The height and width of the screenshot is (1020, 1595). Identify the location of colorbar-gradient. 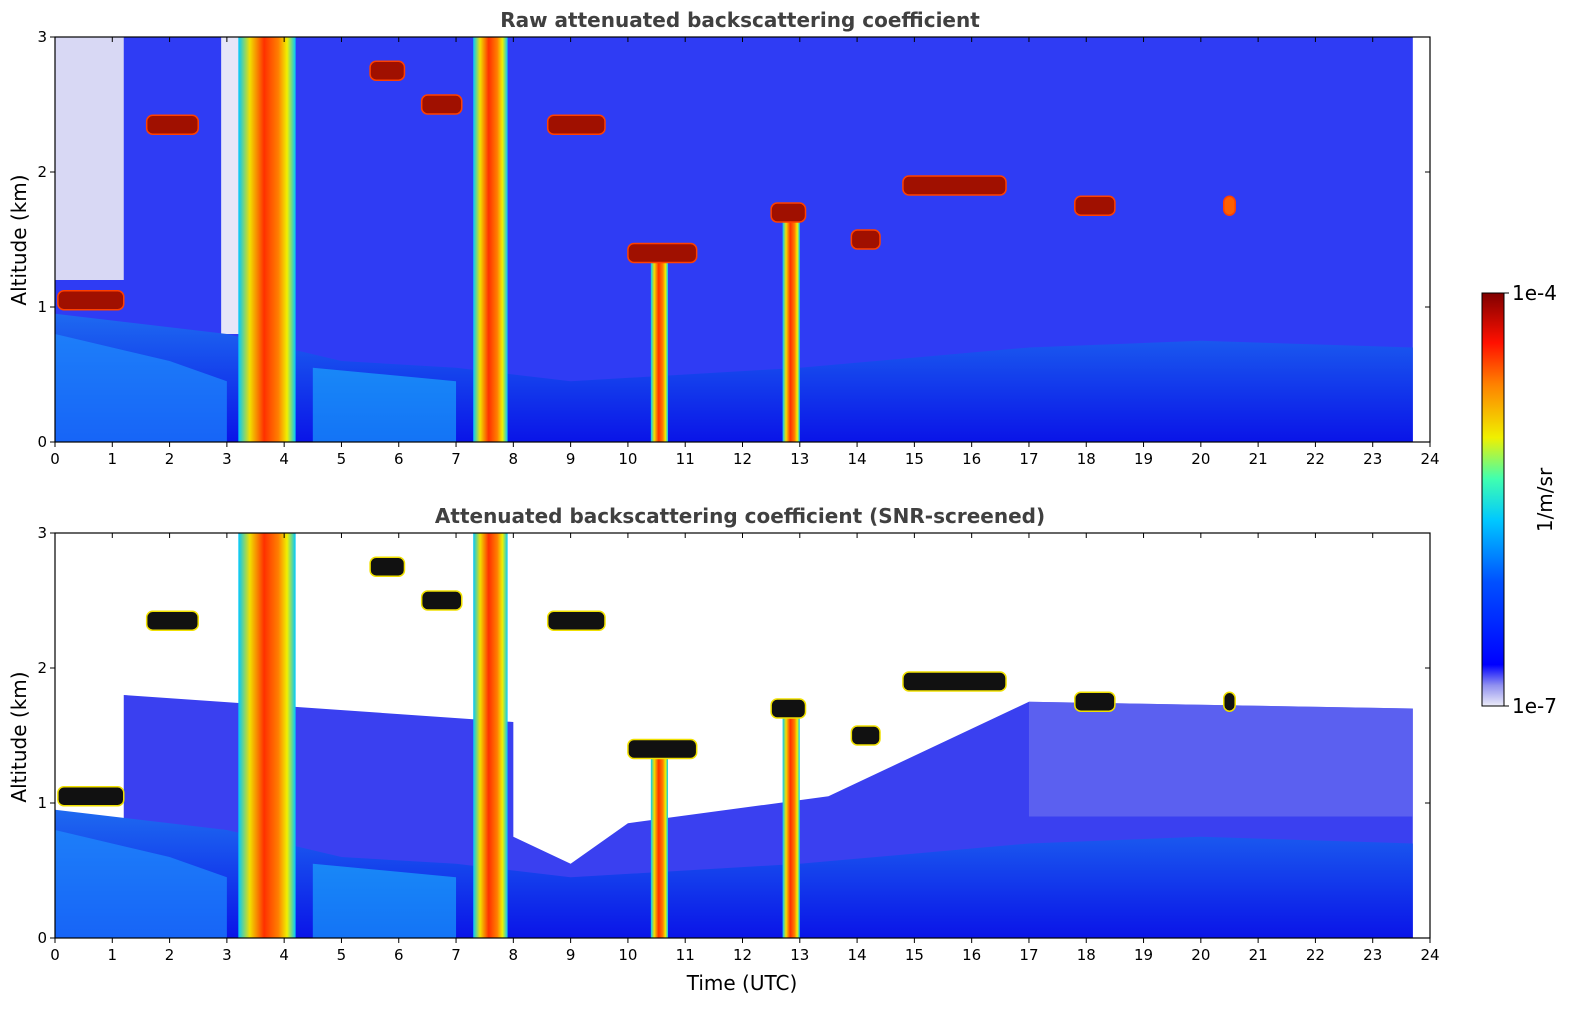
(1493, 499).